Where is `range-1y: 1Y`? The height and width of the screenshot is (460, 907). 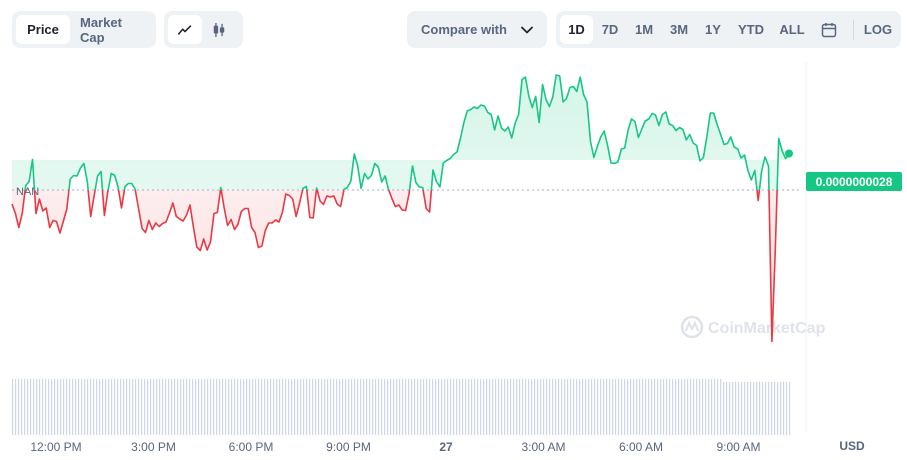
range-1y: 1Y is located at coordinates (713, 29).